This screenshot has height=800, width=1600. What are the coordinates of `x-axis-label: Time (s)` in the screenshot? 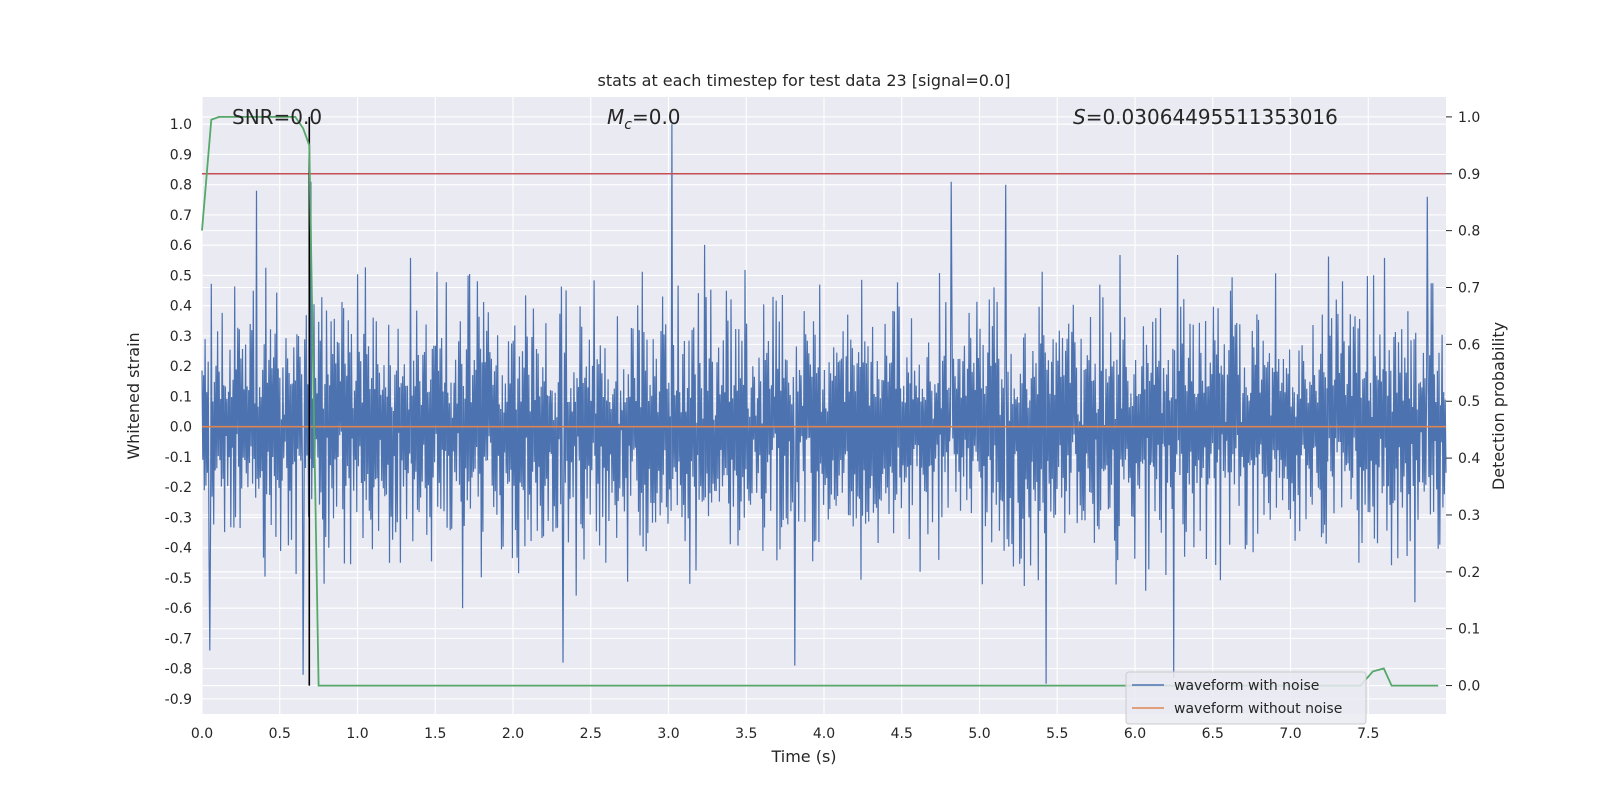 It's located at (803, 756).